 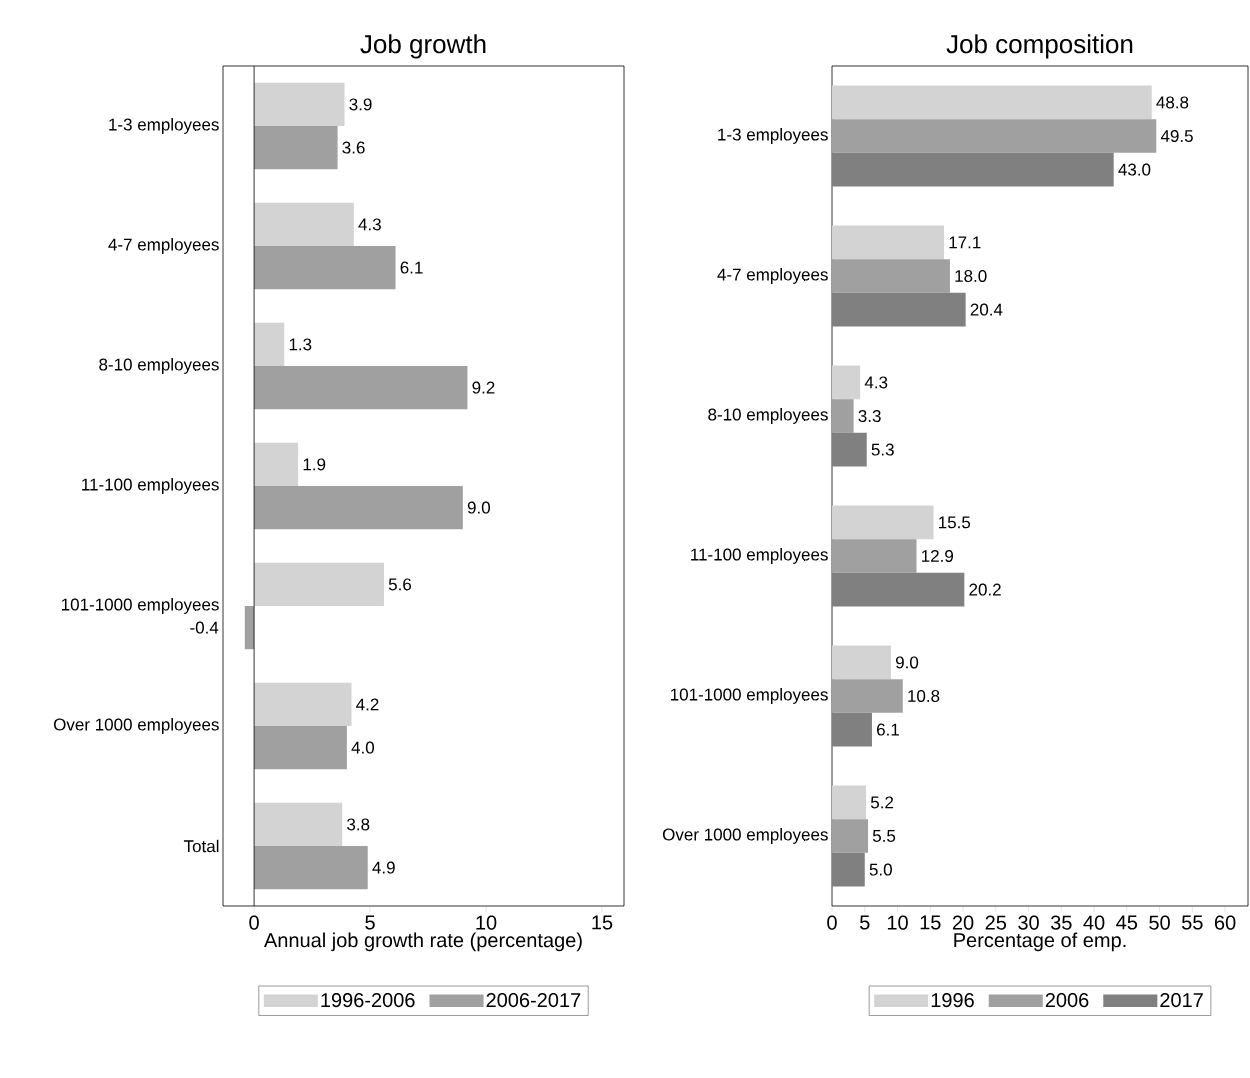 What do you see at coordinates (383, 867) in the screenshot?
I see `data-label: 4.9` at bounding box center [383, 867].